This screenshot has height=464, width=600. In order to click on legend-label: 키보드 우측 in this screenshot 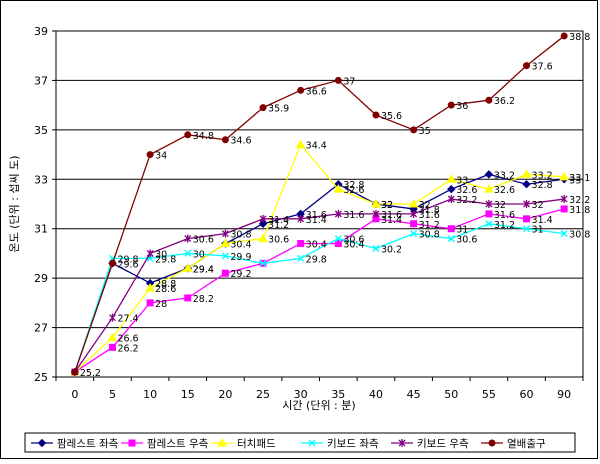, I will do `click(443, 444)`.